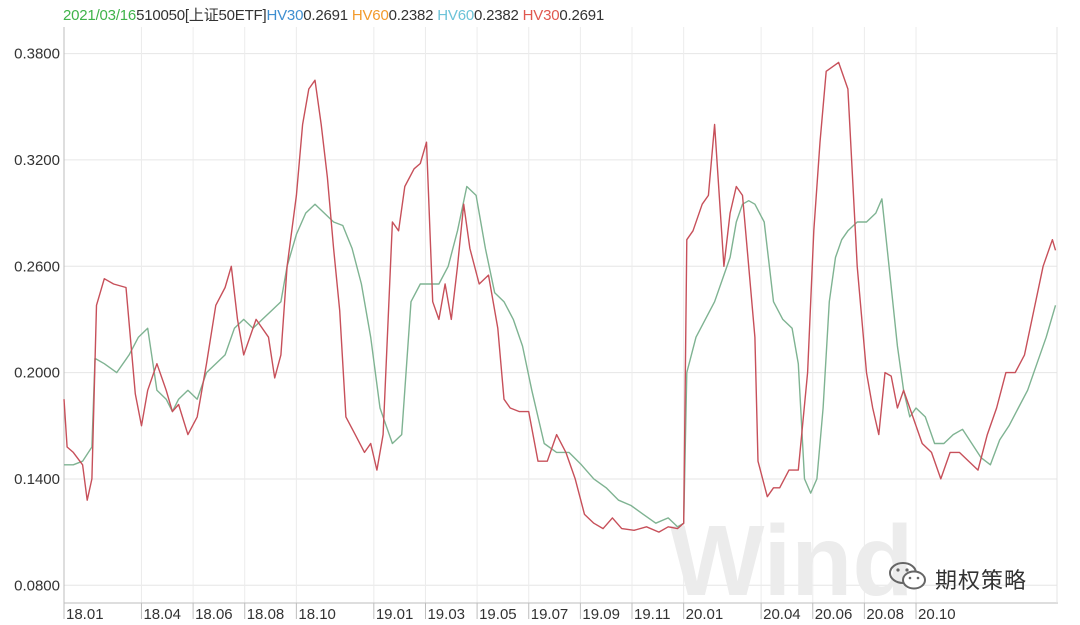 The height and width of the screenshot is (625, 1080). What do you see at coordinates (550, 614) in the screenshot?
I see `x-tick-label: 19.07` at bounding box center [550, 614].